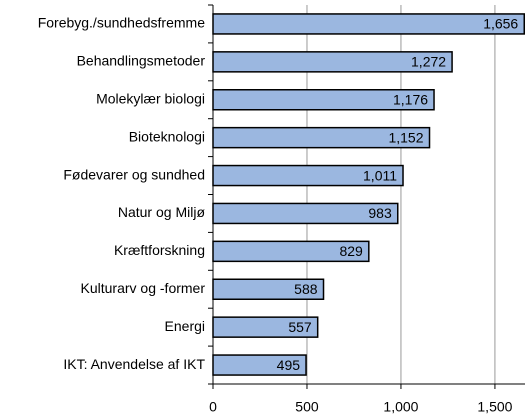  What do you see at coordinates (122, 23) in the screenshot?
I see `y-tick-label: Forebyg./sundhedsfremme` at bounding box center [122, 23].